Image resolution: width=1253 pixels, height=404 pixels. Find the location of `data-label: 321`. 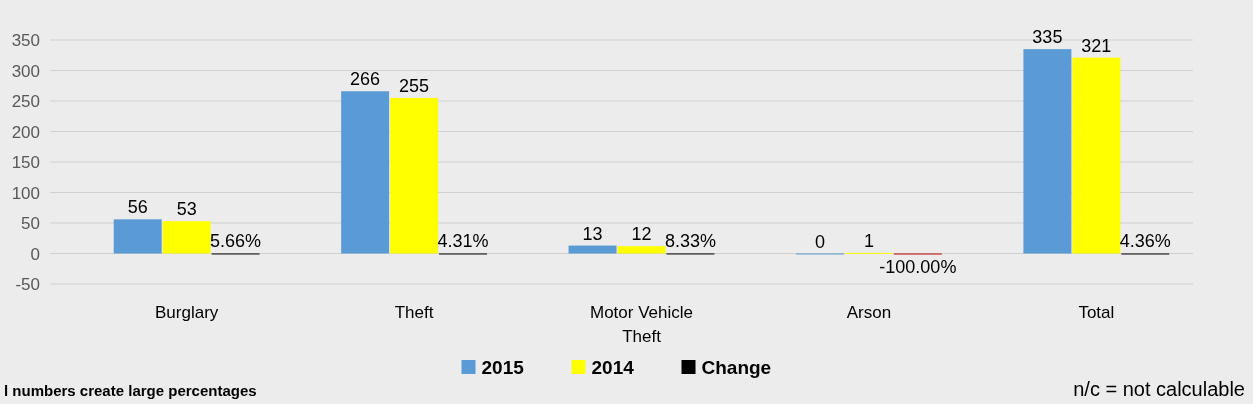

data-label: 321 is located at coordinates (1096, 45).